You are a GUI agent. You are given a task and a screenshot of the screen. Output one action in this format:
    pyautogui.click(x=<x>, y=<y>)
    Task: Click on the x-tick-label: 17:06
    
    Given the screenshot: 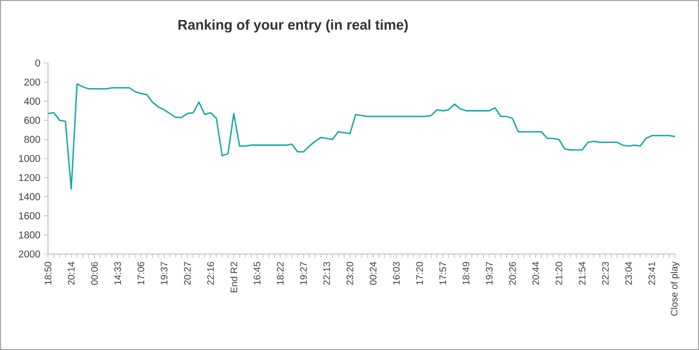 What is the action you would take?
    pyautogui.click(x=141, y=273)
    